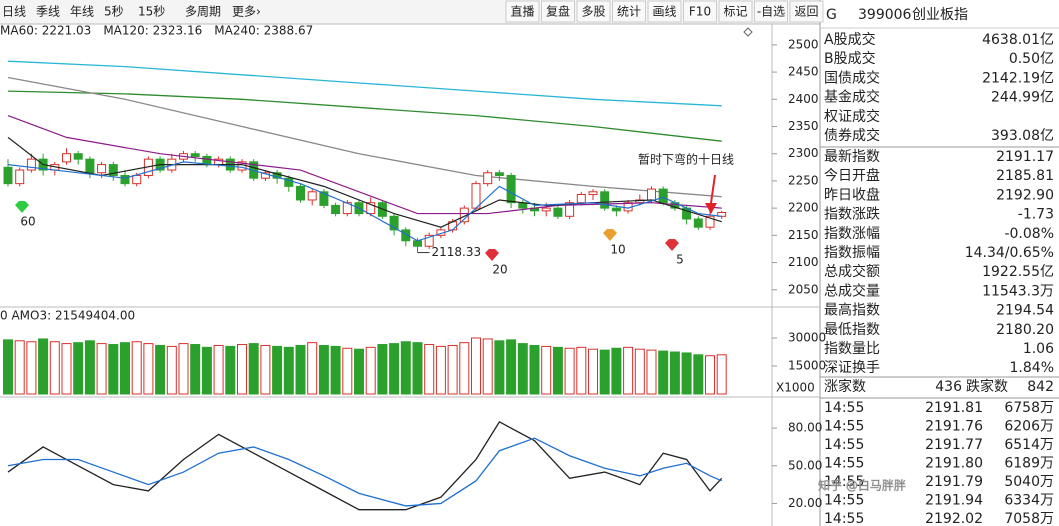 The image size is (1059, 526). I want to click on row-label: 指数量比, so click(852, 349).